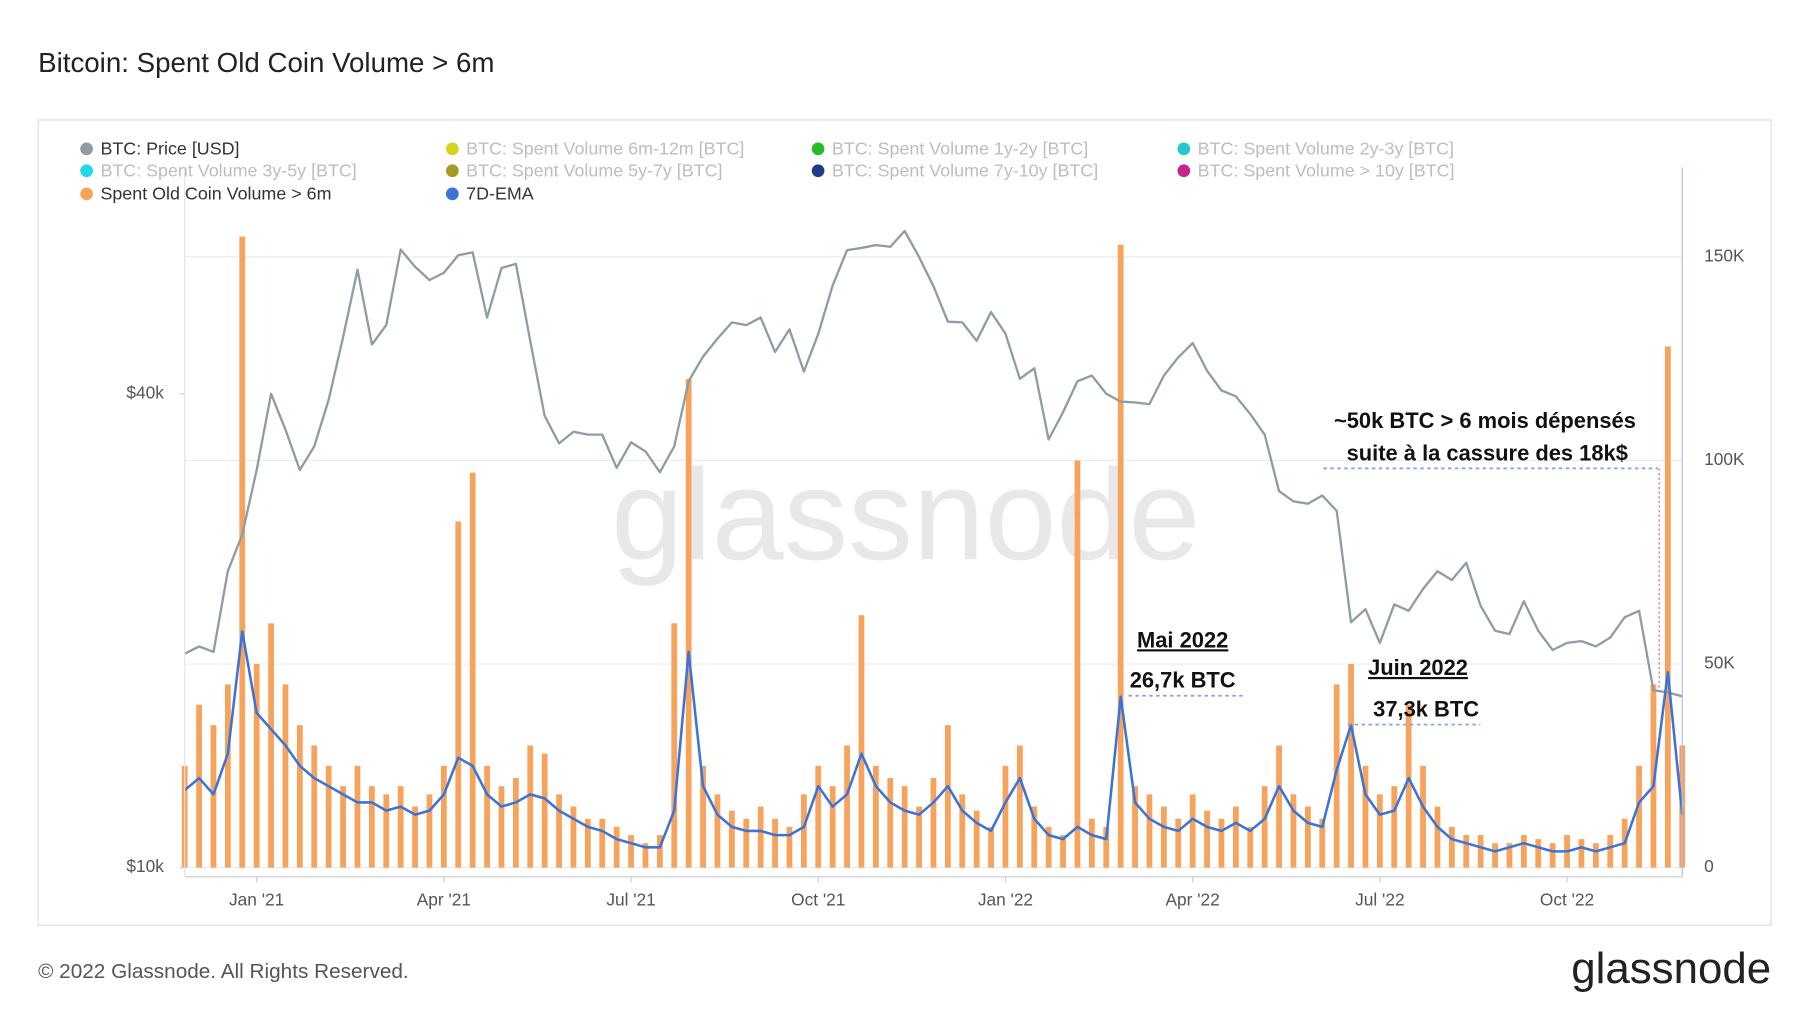  What do you see at coordinates (1379, 900) in the screenshot?
I see `x-tick-label: Jul '22` at bounding box center [1379, 900].